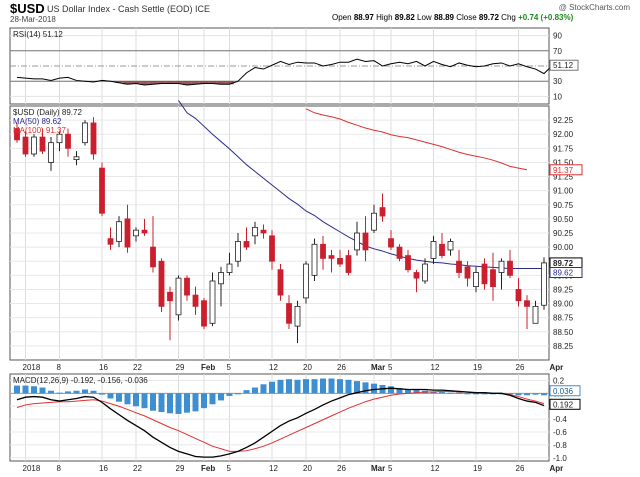 This screenshot has height=477, width=640. Describe the element at coordinates (208, 367) in the screenshot. I see `date-tick-label: Feb` at that location.